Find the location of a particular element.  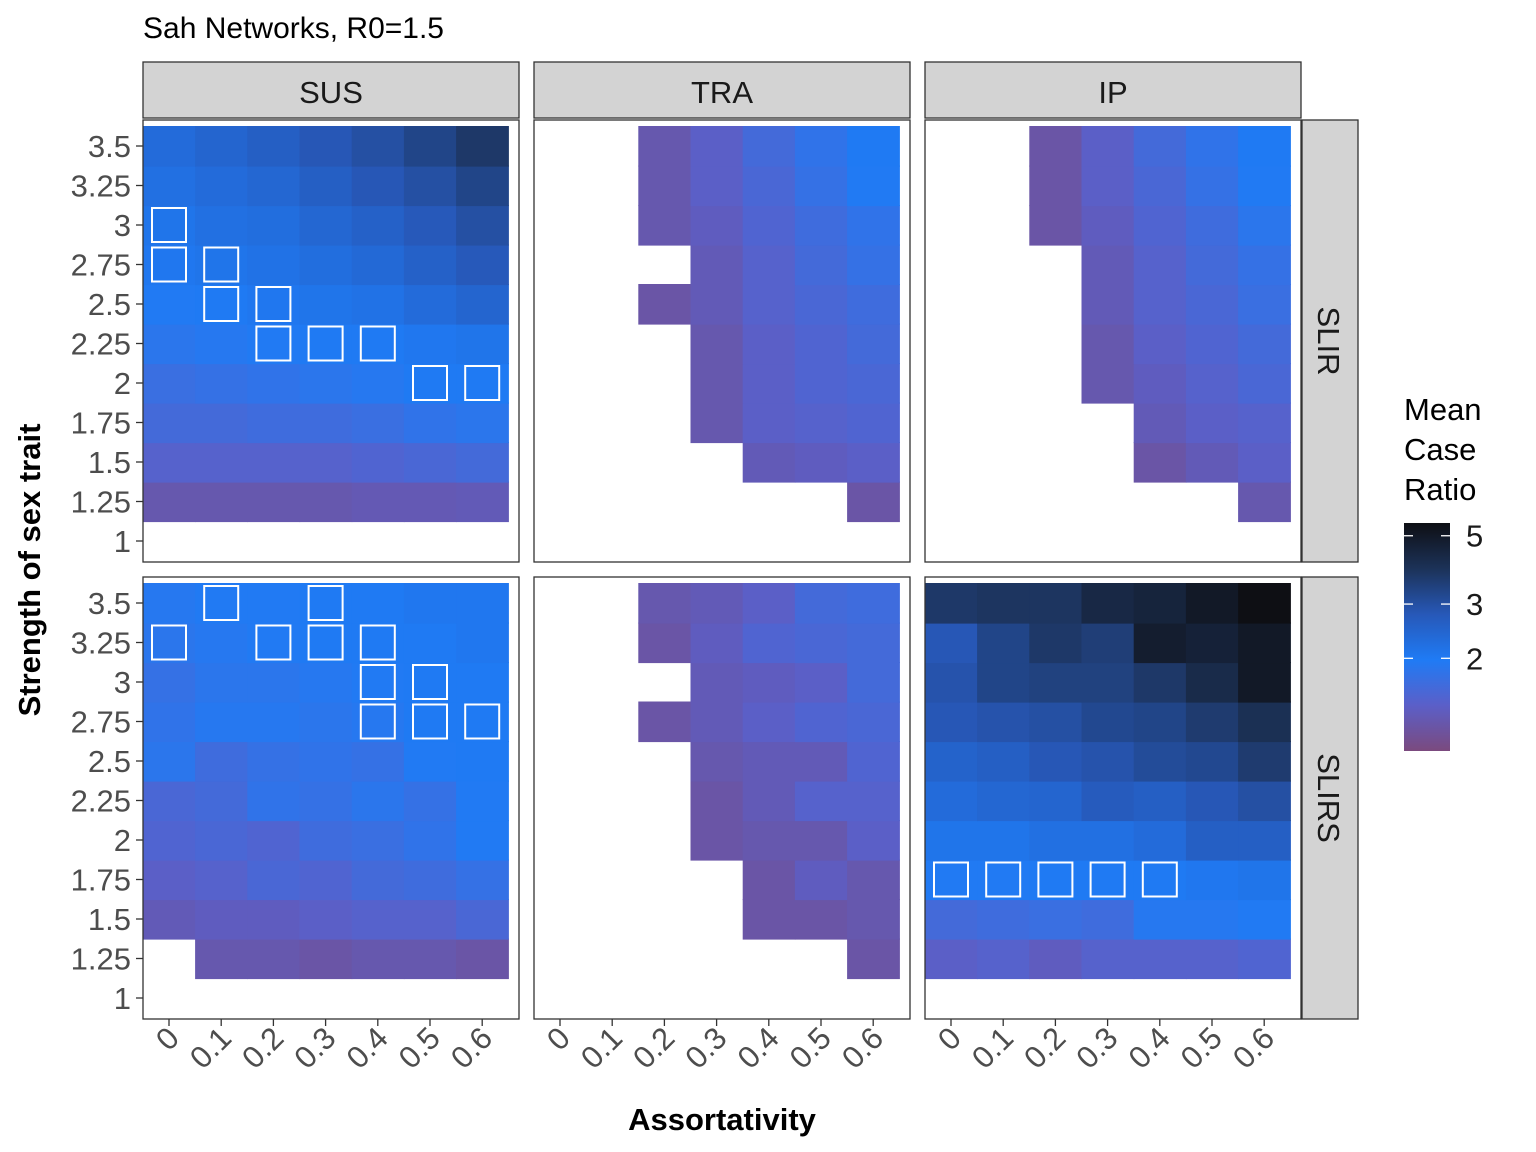

x-tick-label: 0.4 is located at coordinates (367, 1047).